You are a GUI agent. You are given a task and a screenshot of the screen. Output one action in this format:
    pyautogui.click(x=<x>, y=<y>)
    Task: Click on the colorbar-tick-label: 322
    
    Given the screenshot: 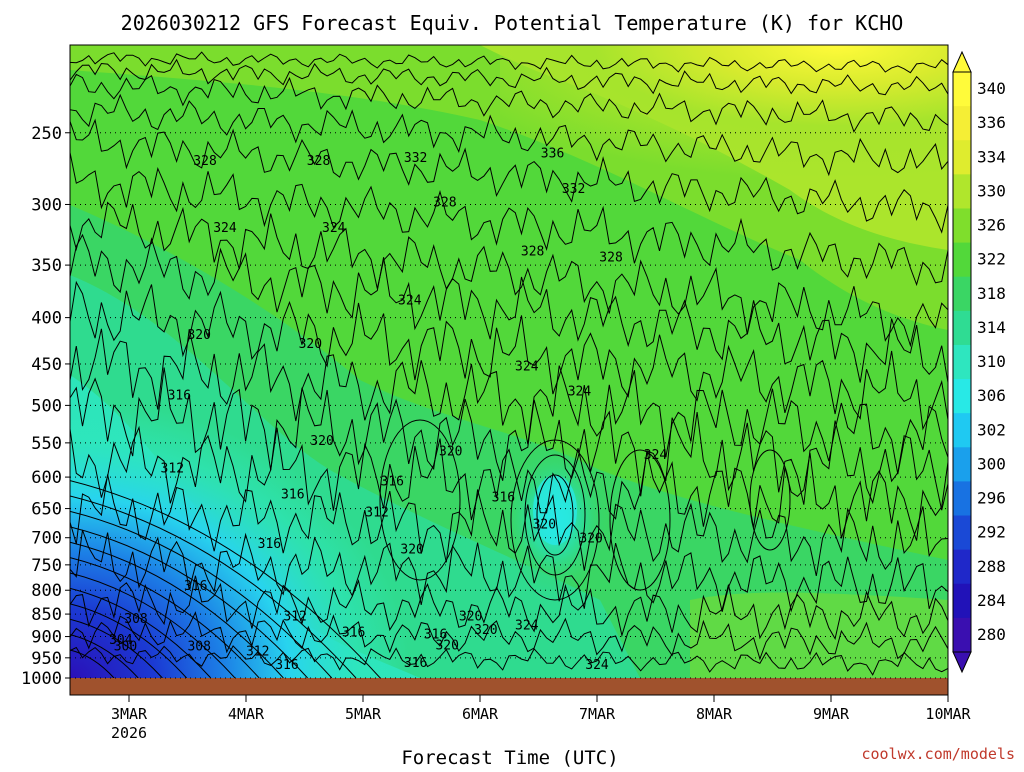 What is the action you would take?
    pyautogui.click(x=991, y=259)
    